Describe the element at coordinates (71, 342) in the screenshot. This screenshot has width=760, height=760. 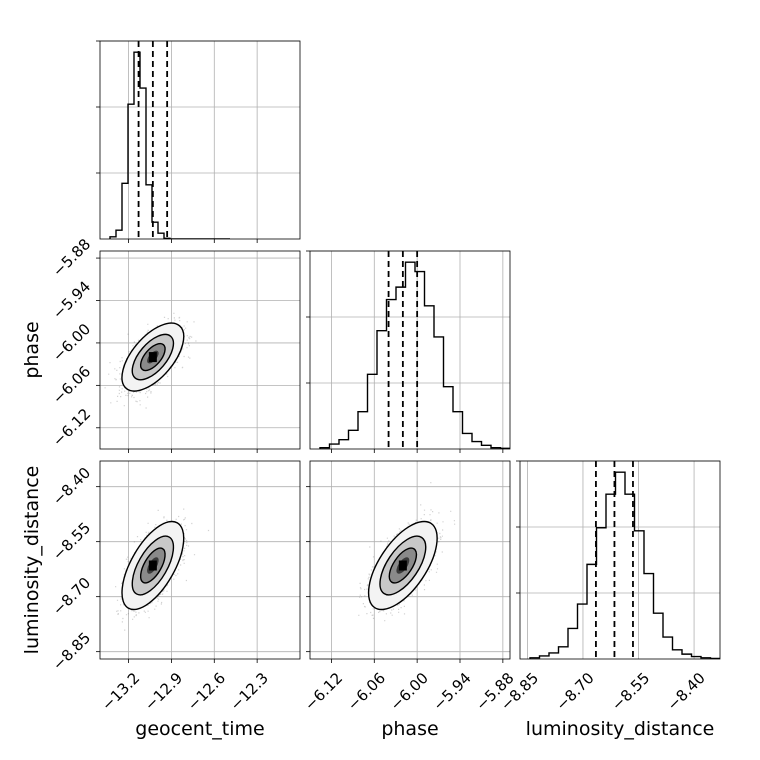
I see `y-tick-label-phase: −6.00` at that location.